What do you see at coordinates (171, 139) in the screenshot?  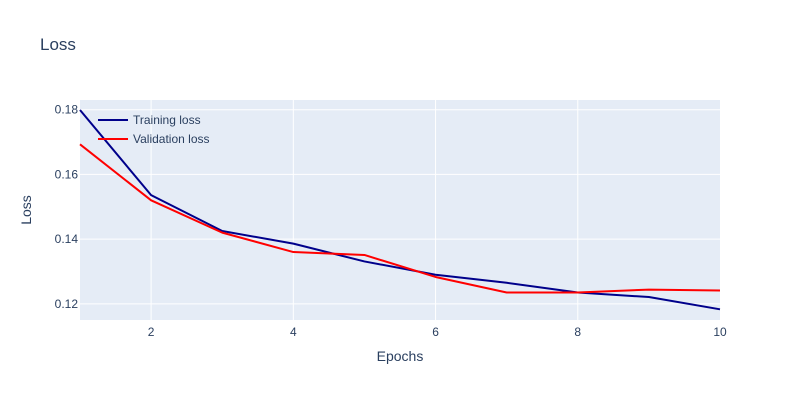 I see `legend-item-label: Validation loss` at bounding box center [171, 139].